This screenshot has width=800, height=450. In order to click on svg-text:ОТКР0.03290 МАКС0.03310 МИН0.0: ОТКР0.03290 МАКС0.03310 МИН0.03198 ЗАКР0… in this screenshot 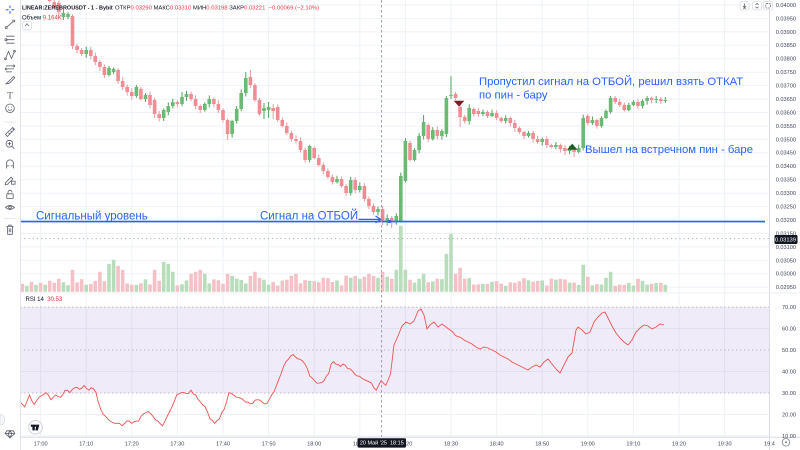, I will do `click(217, 8)`.